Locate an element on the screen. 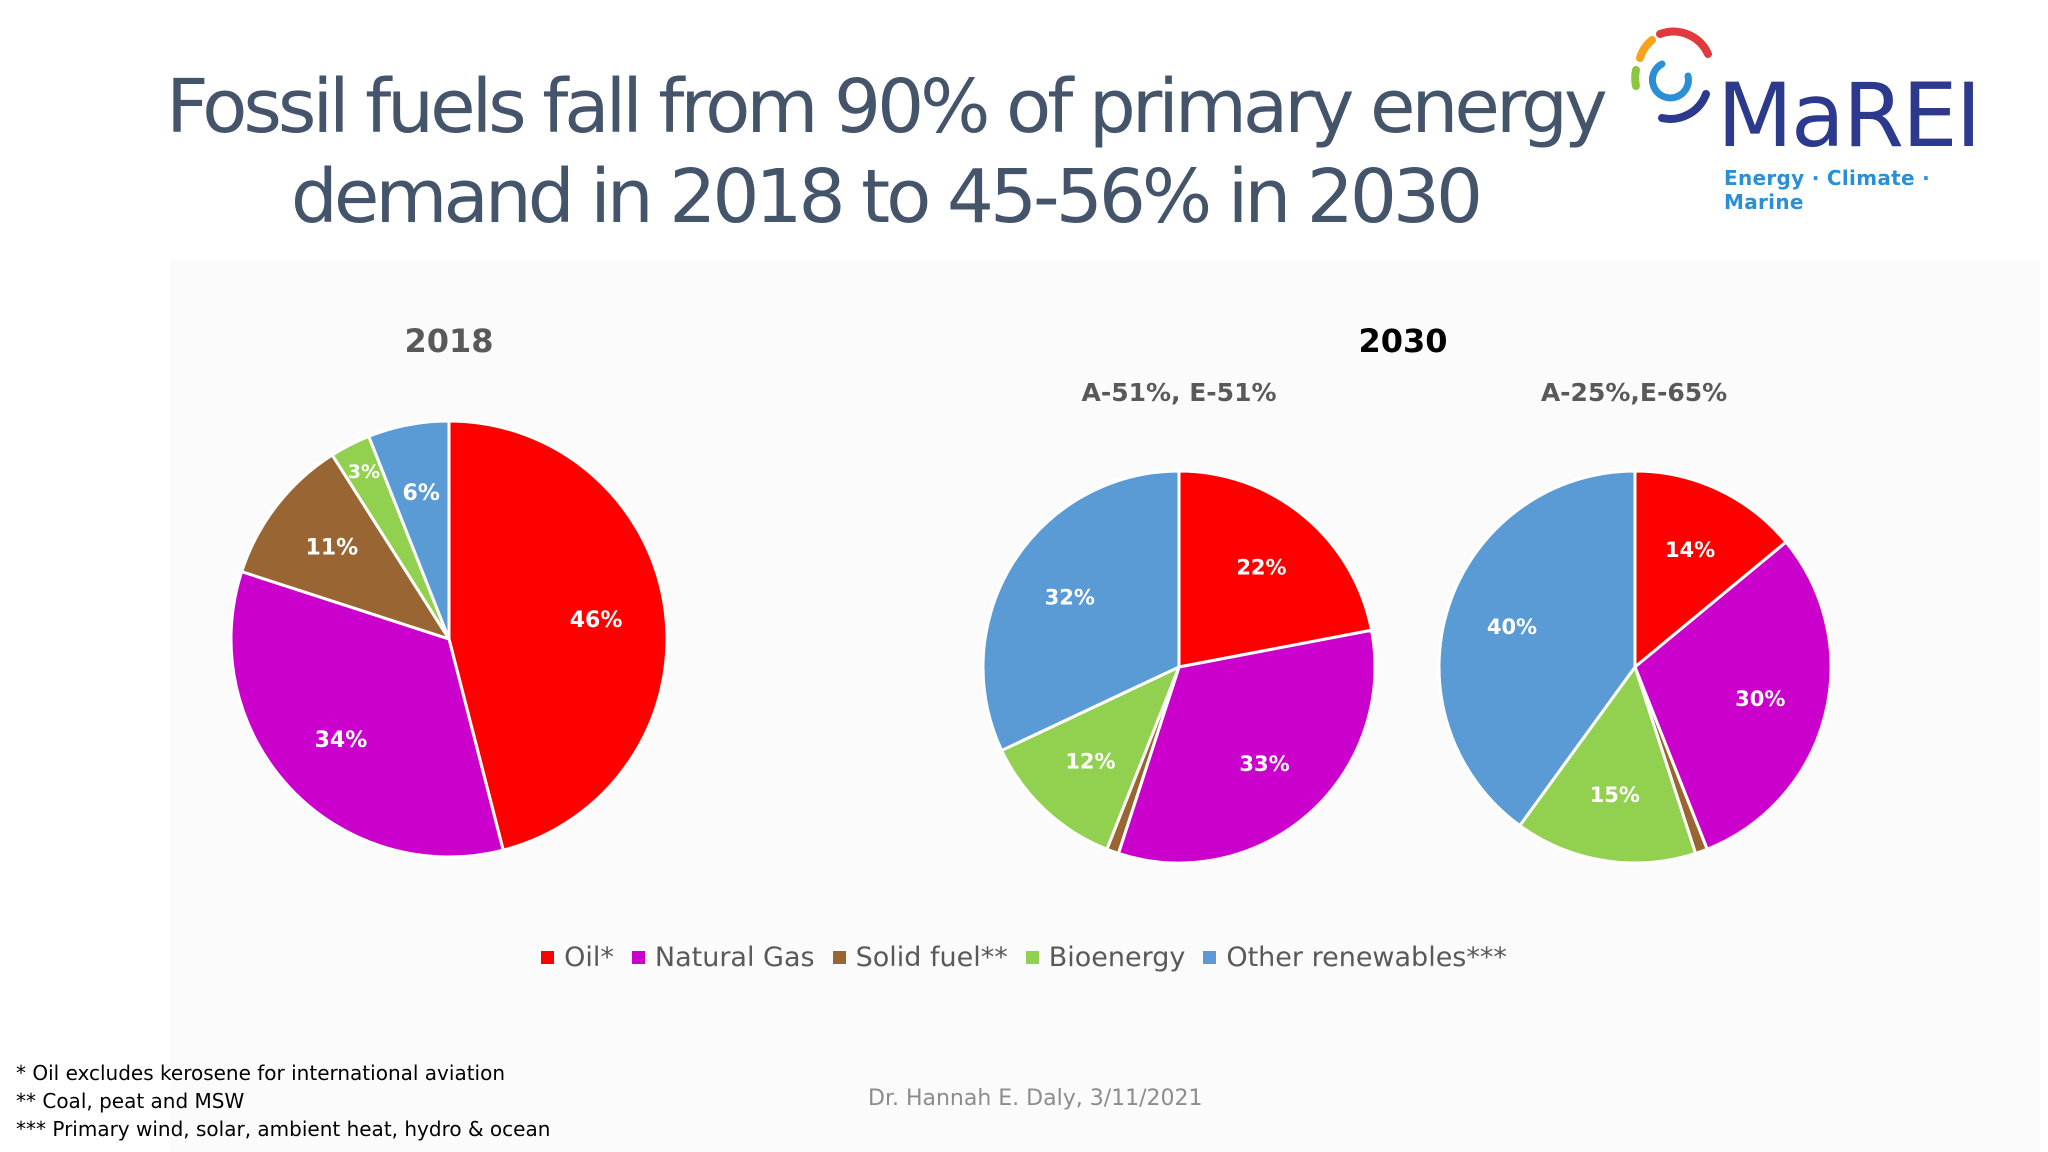  legend-label: Oil* is located at coordinates (589, 957).